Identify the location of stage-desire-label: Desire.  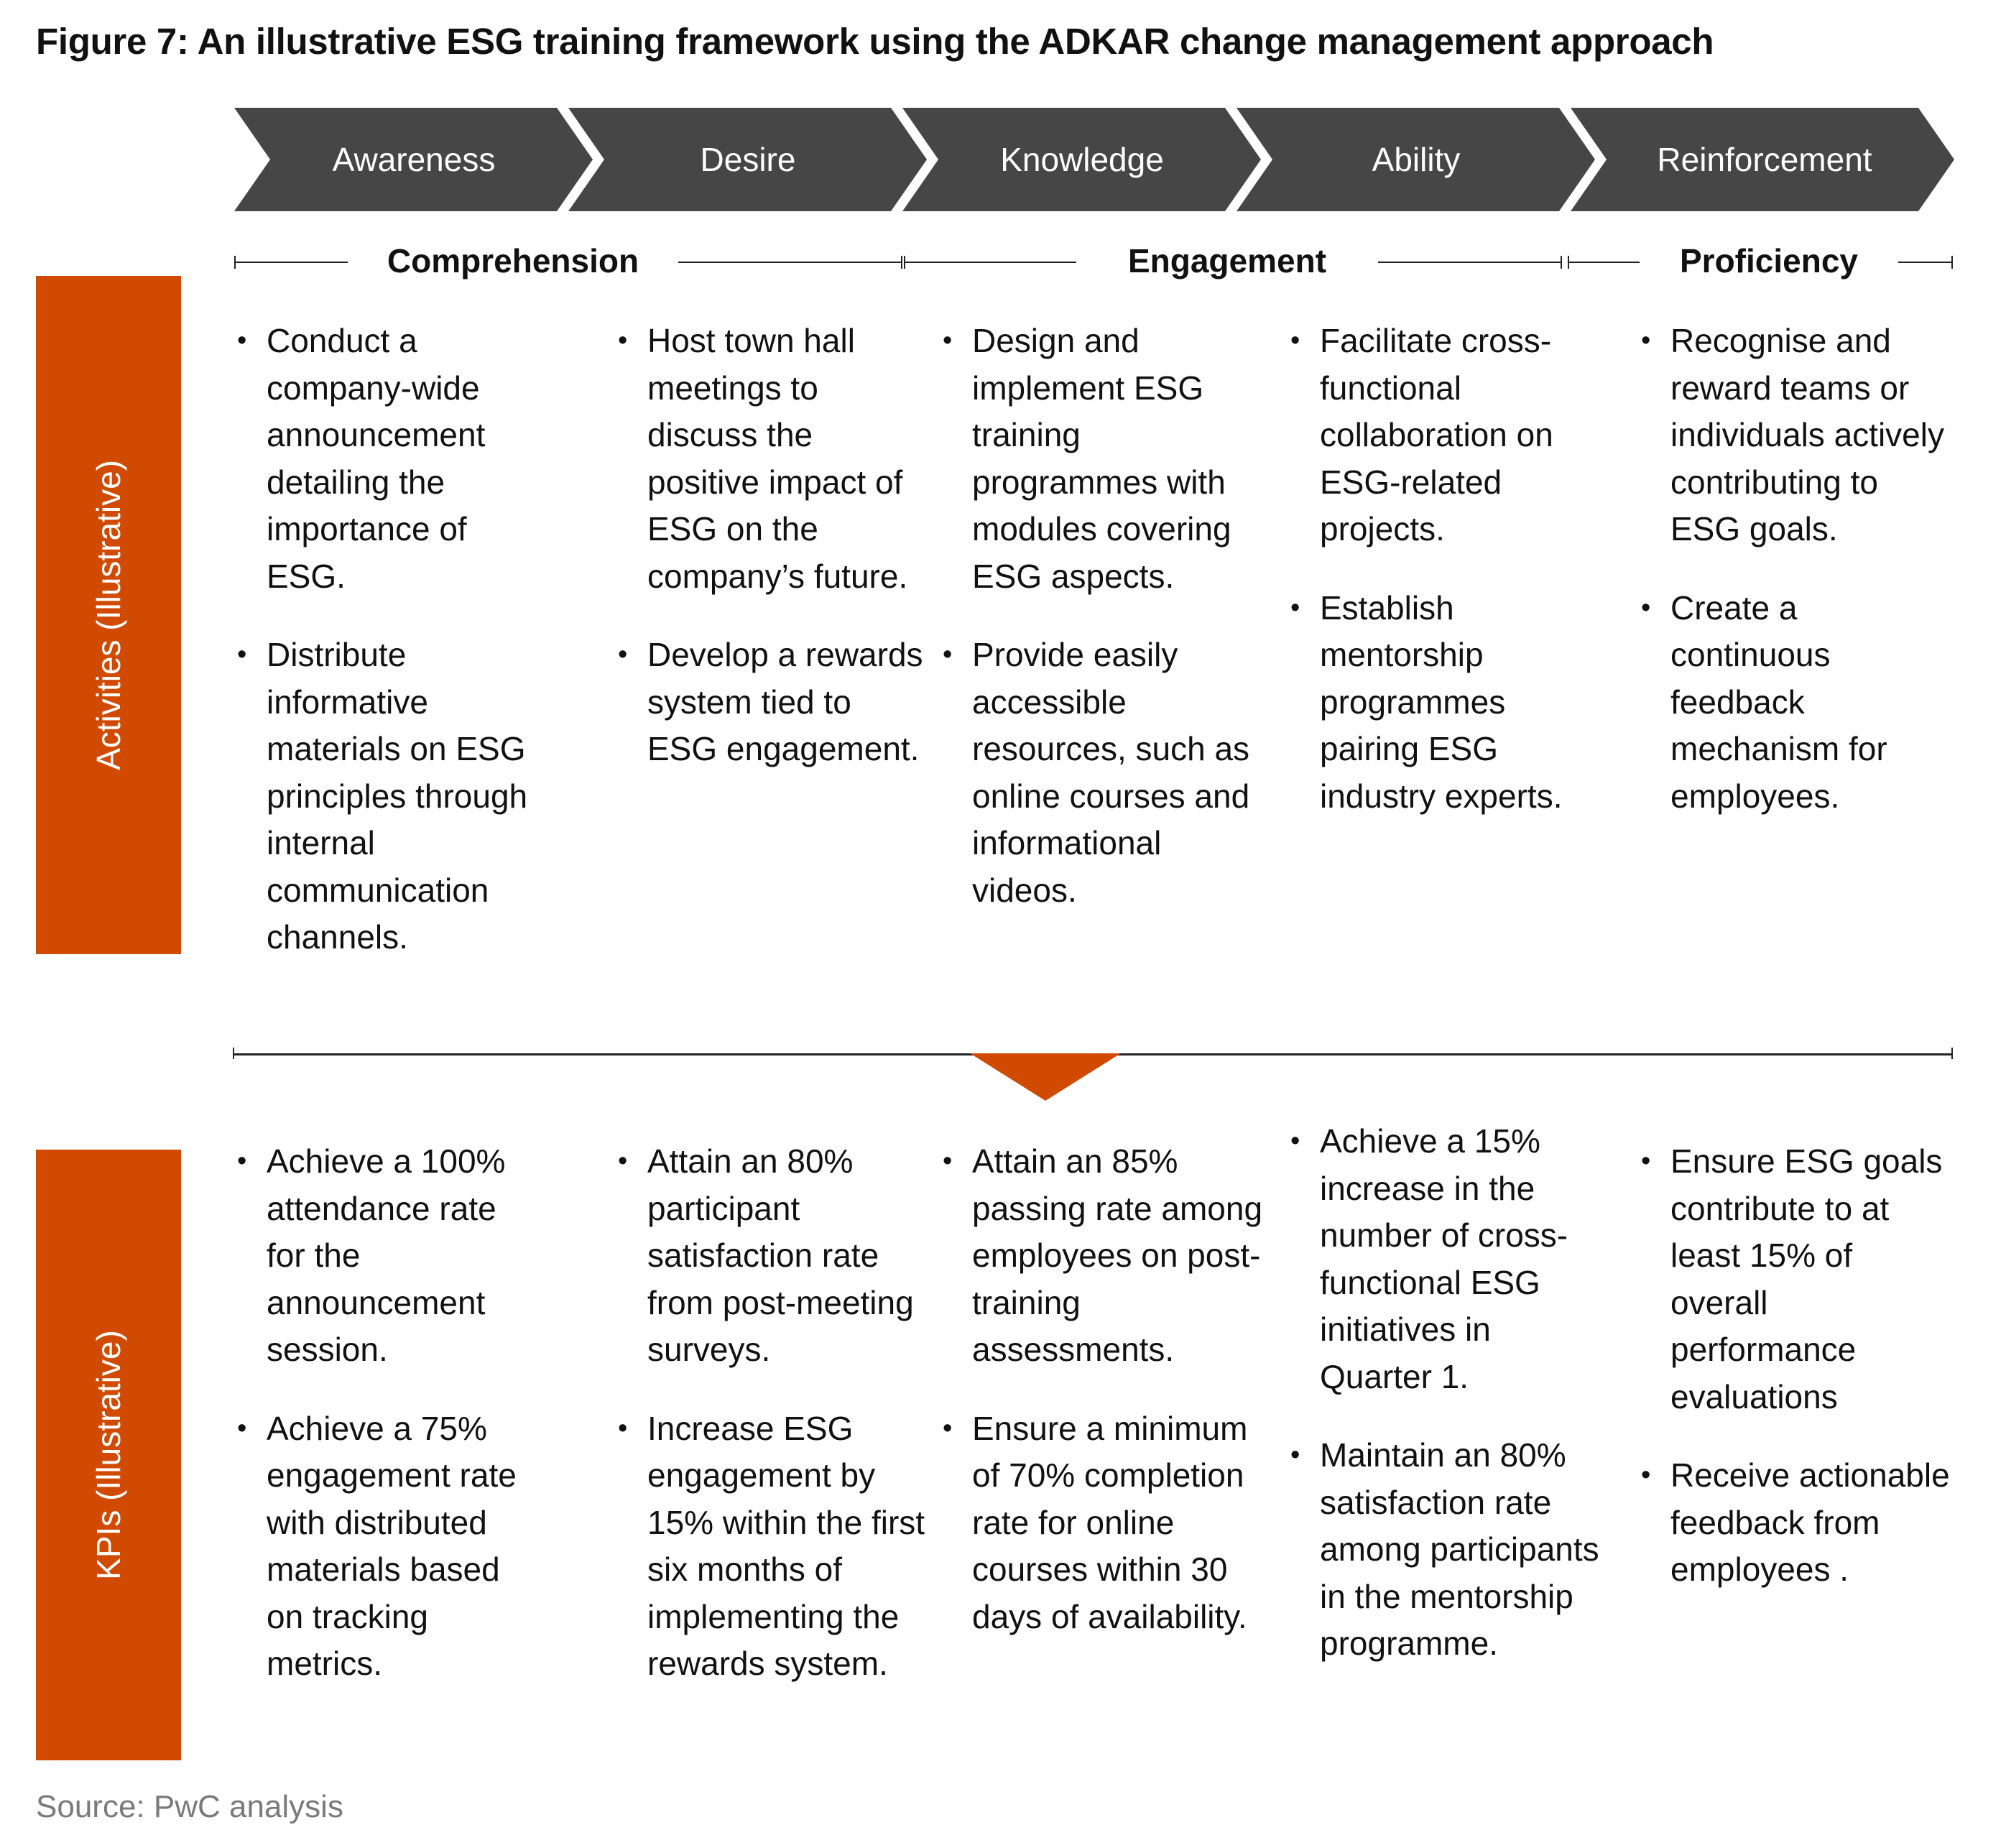
(748, 159).